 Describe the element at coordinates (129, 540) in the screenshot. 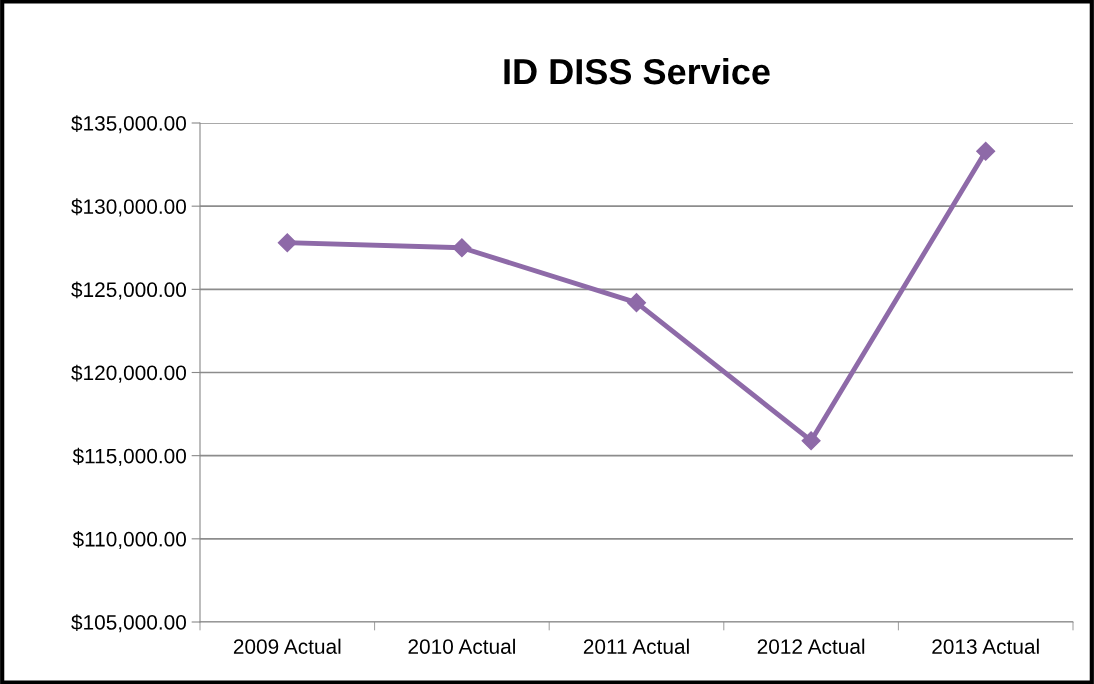

I see `y-tick-label: $110,000.00` at that location.